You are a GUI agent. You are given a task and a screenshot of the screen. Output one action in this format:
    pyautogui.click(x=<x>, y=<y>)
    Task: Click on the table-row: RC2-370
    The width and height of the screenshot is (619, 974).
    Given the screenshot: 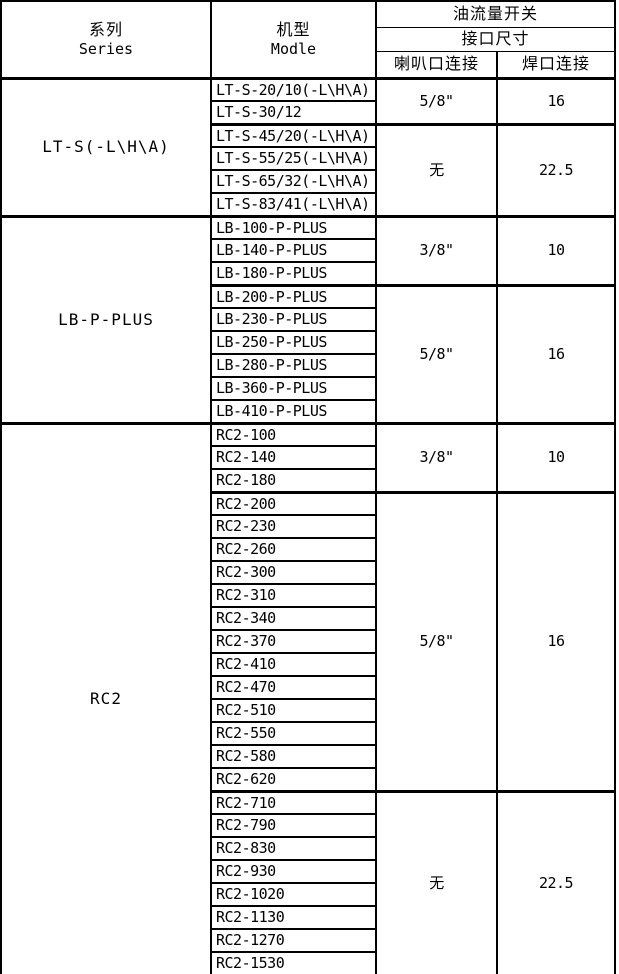 What is the action you would take?
    pyautogui.click(x=308, y=641)
    